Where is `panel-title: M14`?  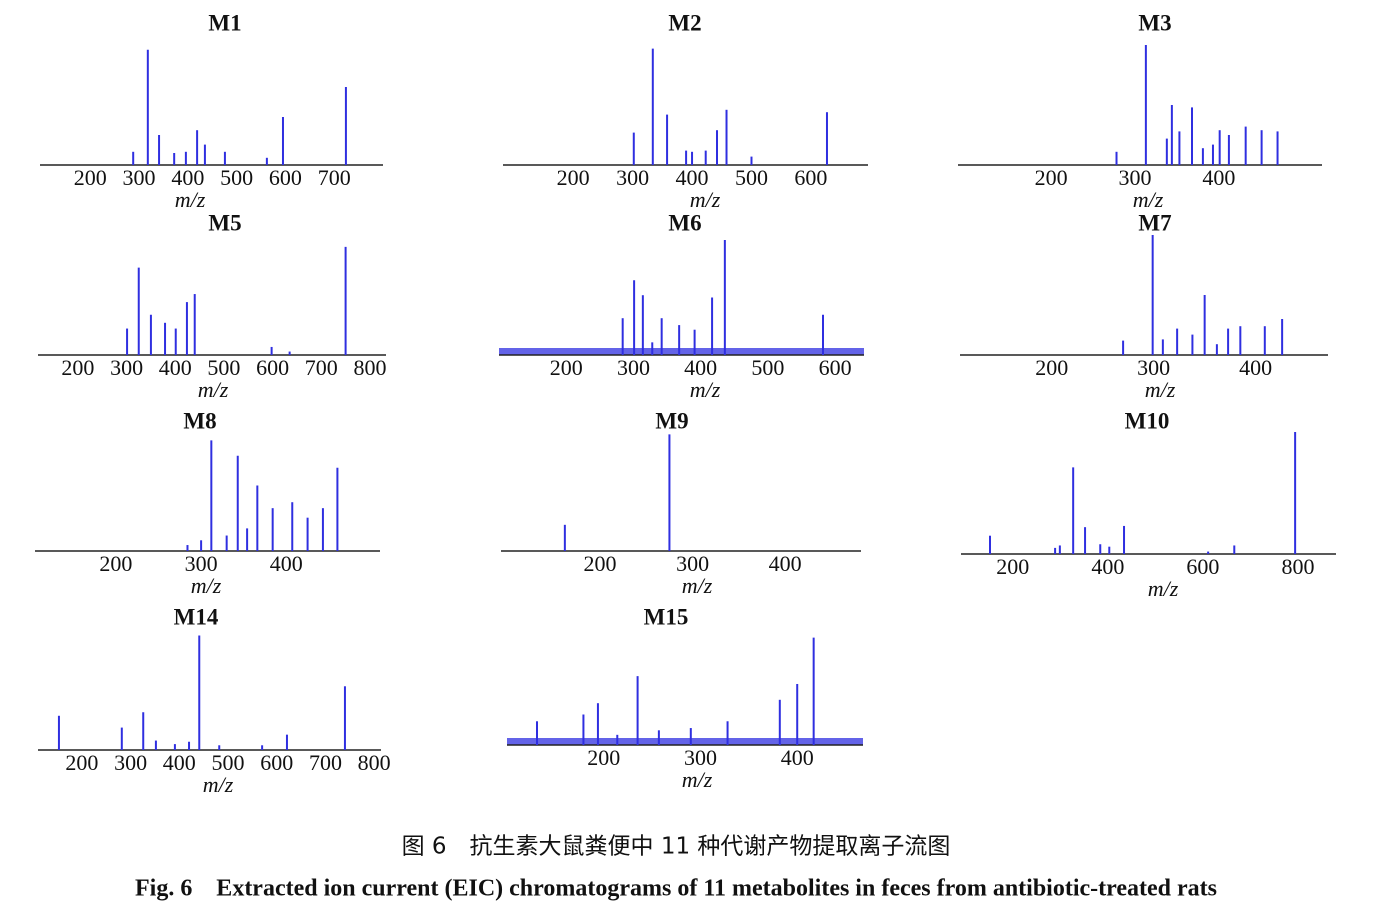
panel-title: M14 is located at coordinates (196, 616).